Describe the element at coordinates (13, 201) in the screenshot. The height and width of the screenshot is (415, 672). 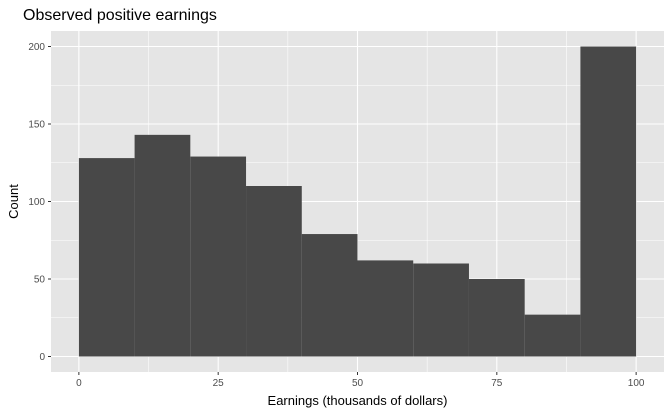
I see `y-axis-title: Count` at that location.